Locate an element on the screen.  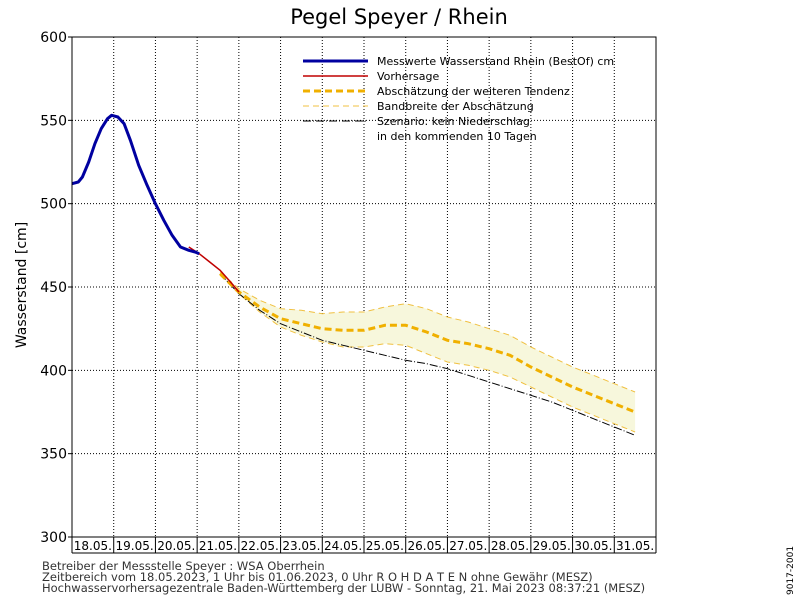
x-tick-label: 29.05. is located at coordinates (552, 546).